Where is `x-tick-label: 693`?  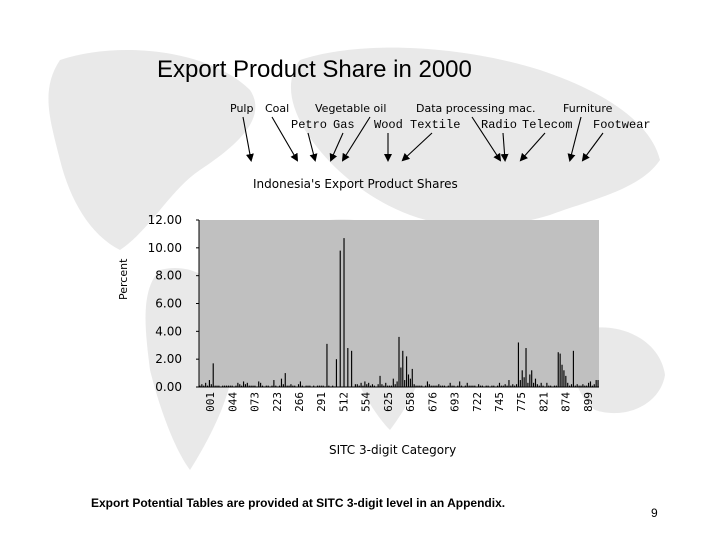 x-tick-label: 693 is located at coordinates (455, 402).